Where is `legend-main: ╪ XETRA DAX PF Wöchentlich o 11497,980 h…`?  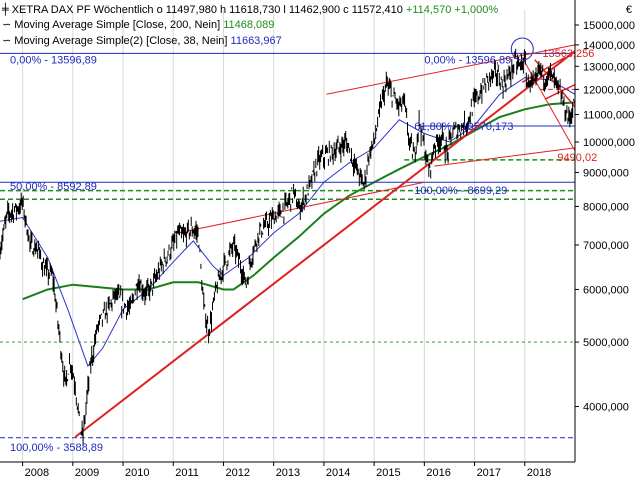
legend-main: ╪ XETRA DAX PF Wöchentlich o 11497,980 h… is located at coordinates (250, 10).